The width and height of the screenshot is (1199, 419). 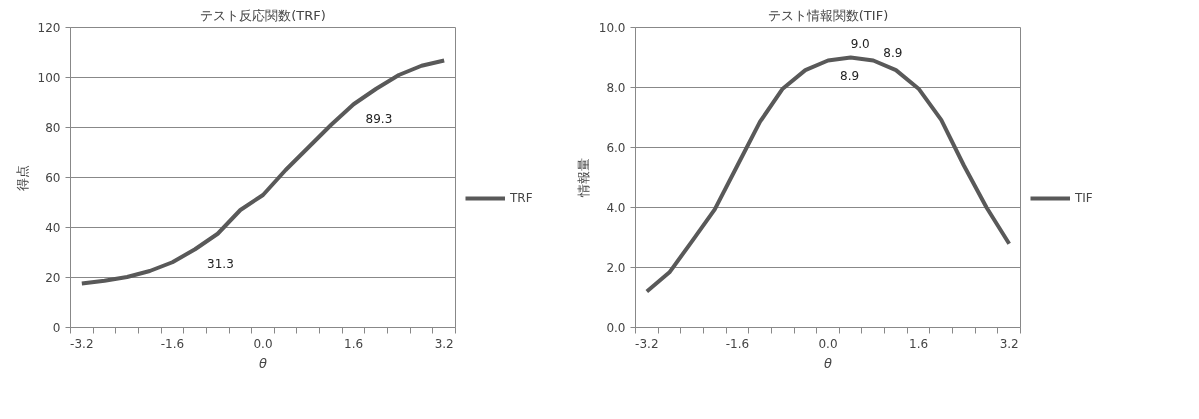 I want to click on y-tick-label: 80, so click(x=53, y=128).